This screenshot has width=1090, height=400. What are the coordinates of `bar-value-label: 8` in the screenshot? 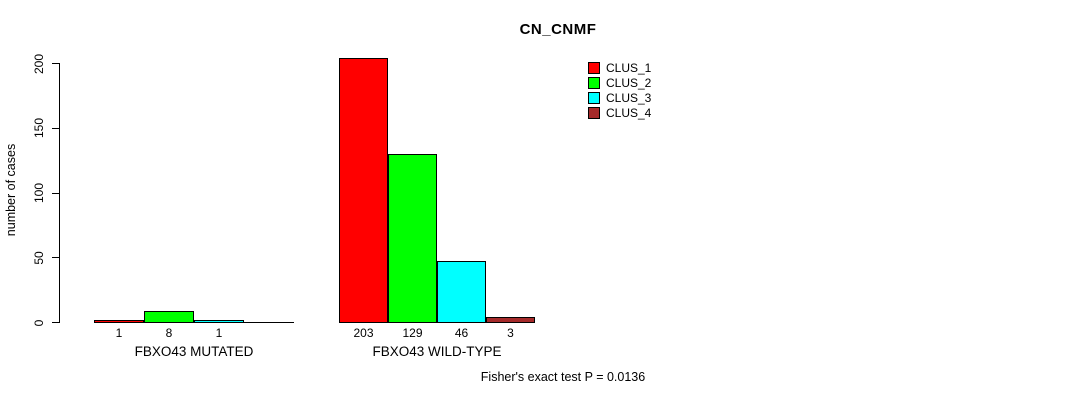 It's located at (169, 333).